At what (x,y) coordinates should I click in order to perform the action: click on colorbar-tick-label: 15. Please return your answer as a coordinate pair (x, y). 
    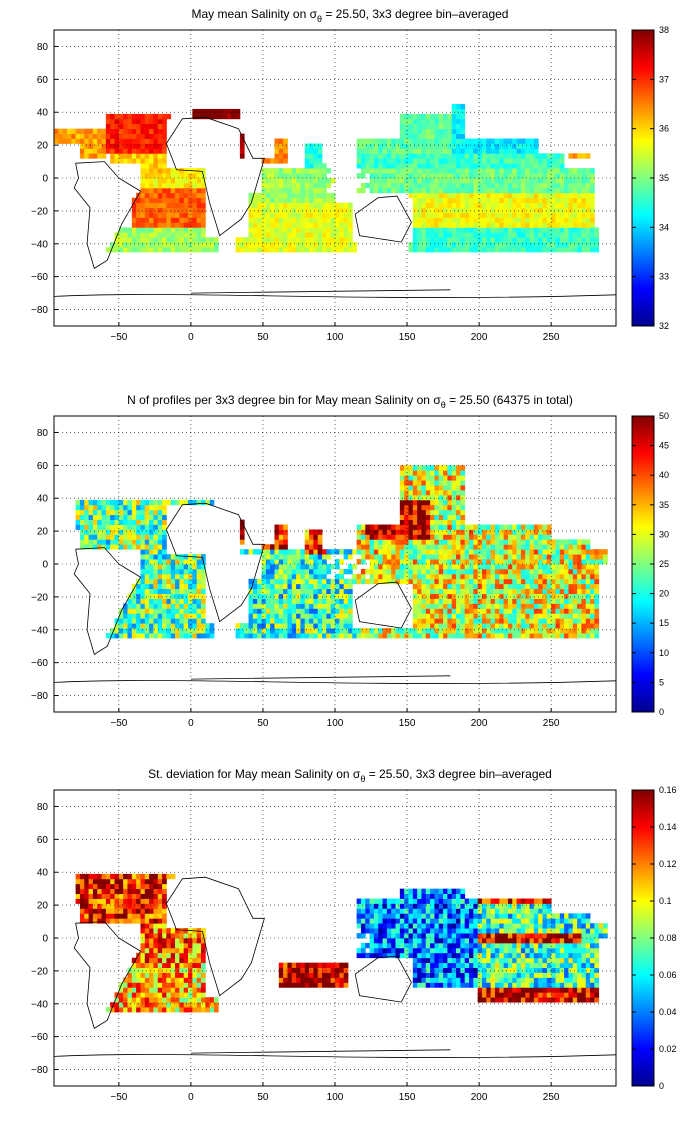
    Looking at the image, I should click on (664, 623).